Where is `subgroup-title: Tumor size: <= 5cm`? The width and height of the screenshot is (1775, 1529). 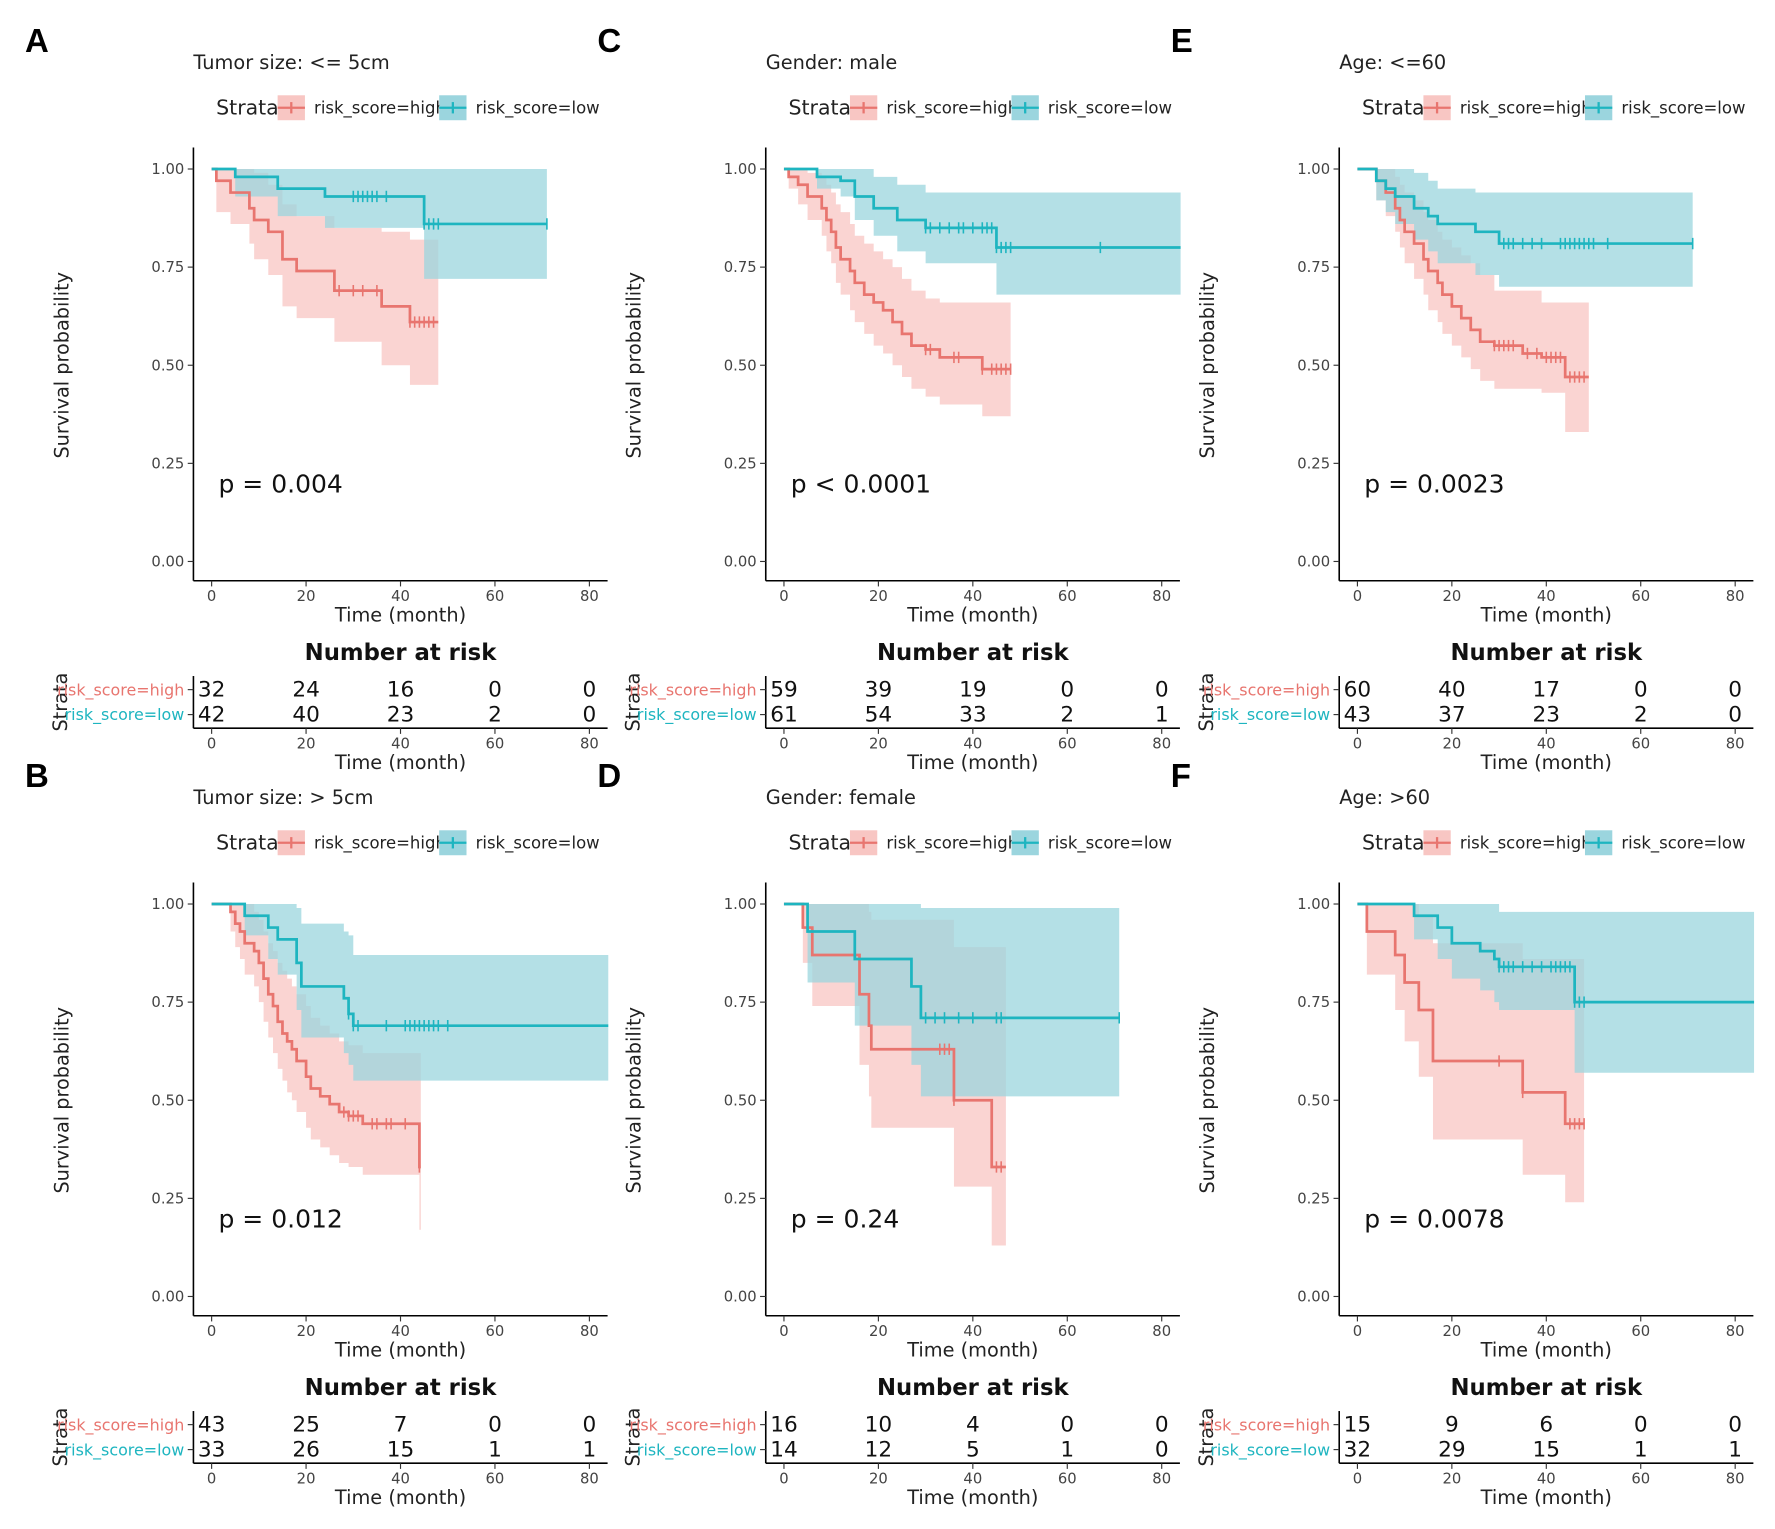
subgroup-title: Tumor size: <= 5cm is located at coordinates (290, 62).